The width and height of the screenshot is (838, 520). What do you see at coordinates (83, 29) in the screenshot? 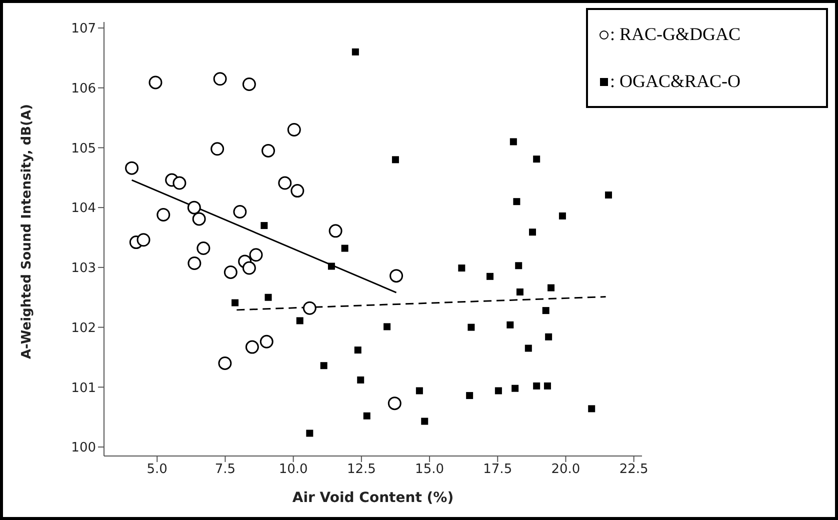
I see `y-tick-label: 107` at bounding box center [83, 29].